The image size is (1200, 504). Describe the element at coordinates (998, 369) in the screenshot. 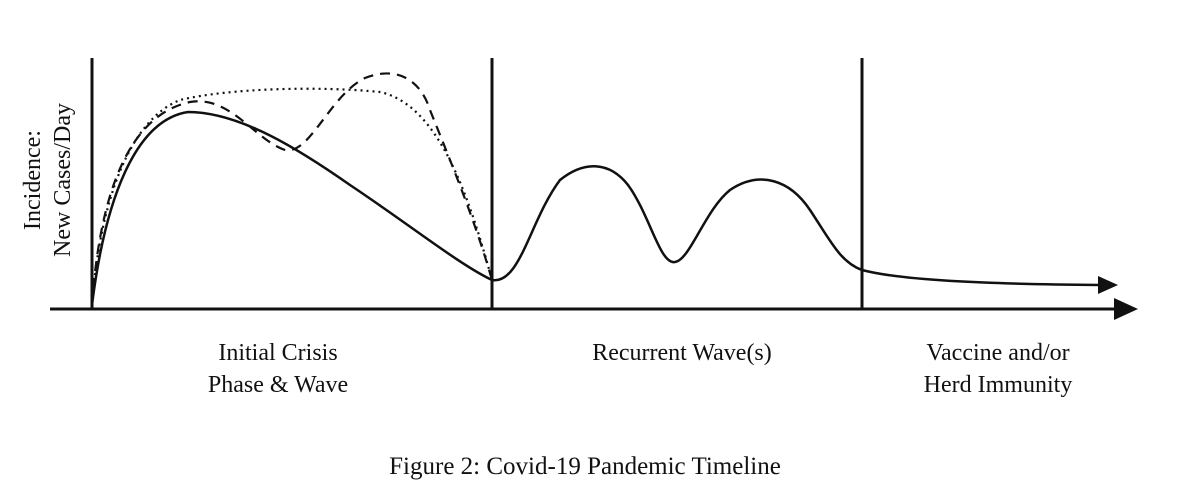

I see `phase-label-vaccine-herd-immunity: Vaccine and/or Herd Immunity` at that location.